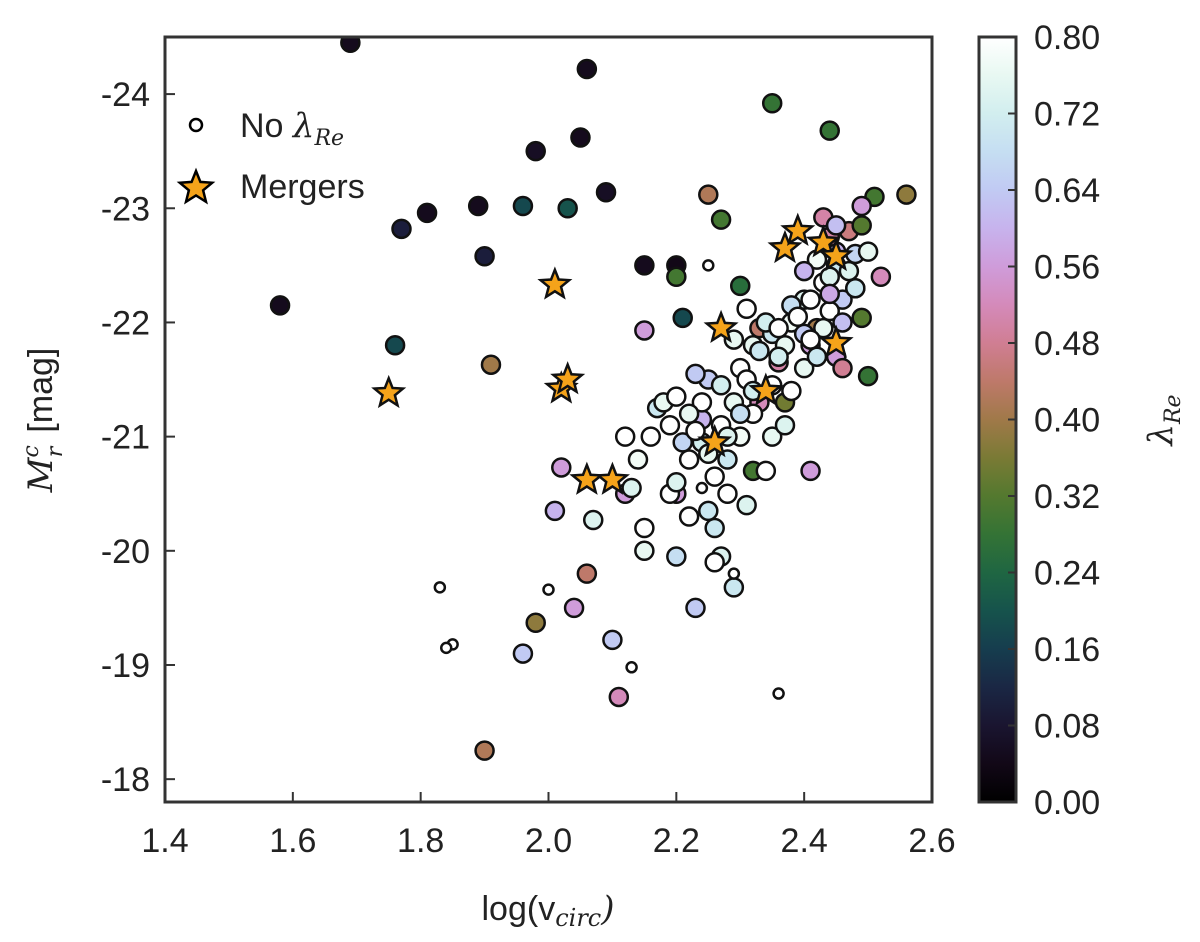  Describe the element at coordinates (125, 666) in the screenshot. I see `y-tick-label-1: -19` at that location.